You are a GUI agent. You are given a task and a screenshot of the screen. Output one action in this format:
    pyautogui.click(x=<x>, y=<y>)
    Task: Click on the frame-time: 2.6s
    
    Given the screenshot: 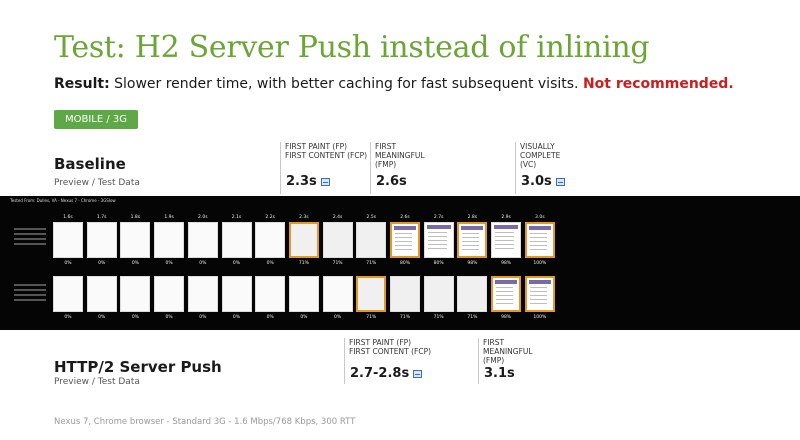 What is the action you would take?
    pyautogui.click(x=405, y=217)
    